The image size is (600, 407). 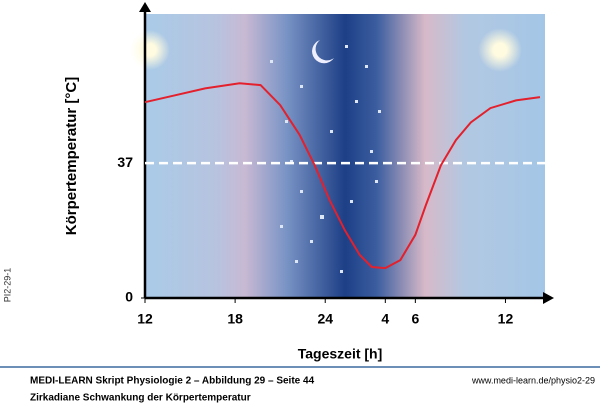 What do you see at coordinates (415, 319) in the screenshot?
I see `x-tick-label: 6` at bounding box center [415, 319].